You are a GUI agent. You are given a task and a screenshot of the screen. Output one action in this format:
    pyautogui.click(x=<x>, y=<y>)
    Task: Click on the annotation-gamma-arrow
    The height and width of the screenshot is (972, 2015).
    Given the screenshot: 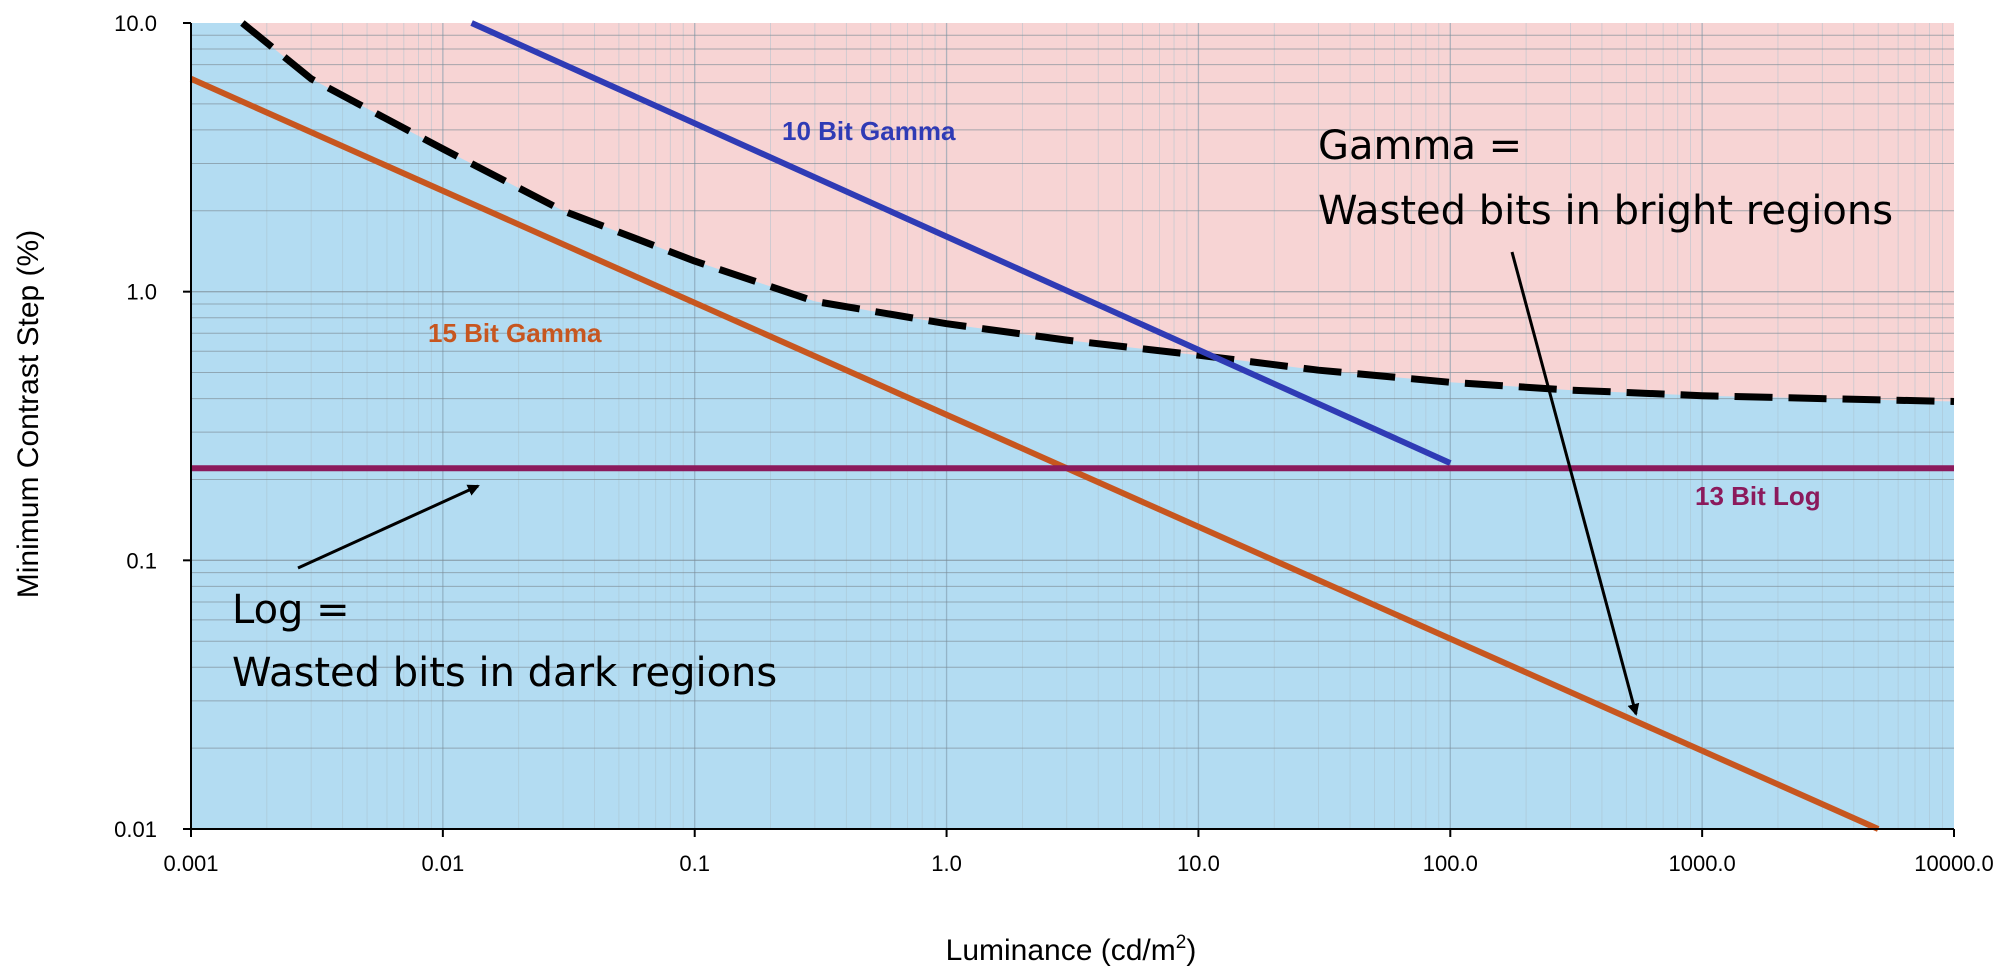 What is the action you would take?
    pyautogui.click(x=1575, y=483)
    